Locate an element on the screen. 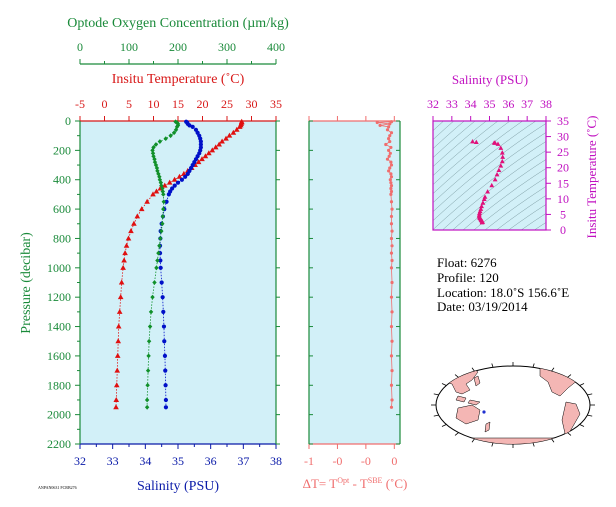 The width and height of the screenshot is (616, 507). axis-tick-label: 10 is located at coordinates (154, 104).